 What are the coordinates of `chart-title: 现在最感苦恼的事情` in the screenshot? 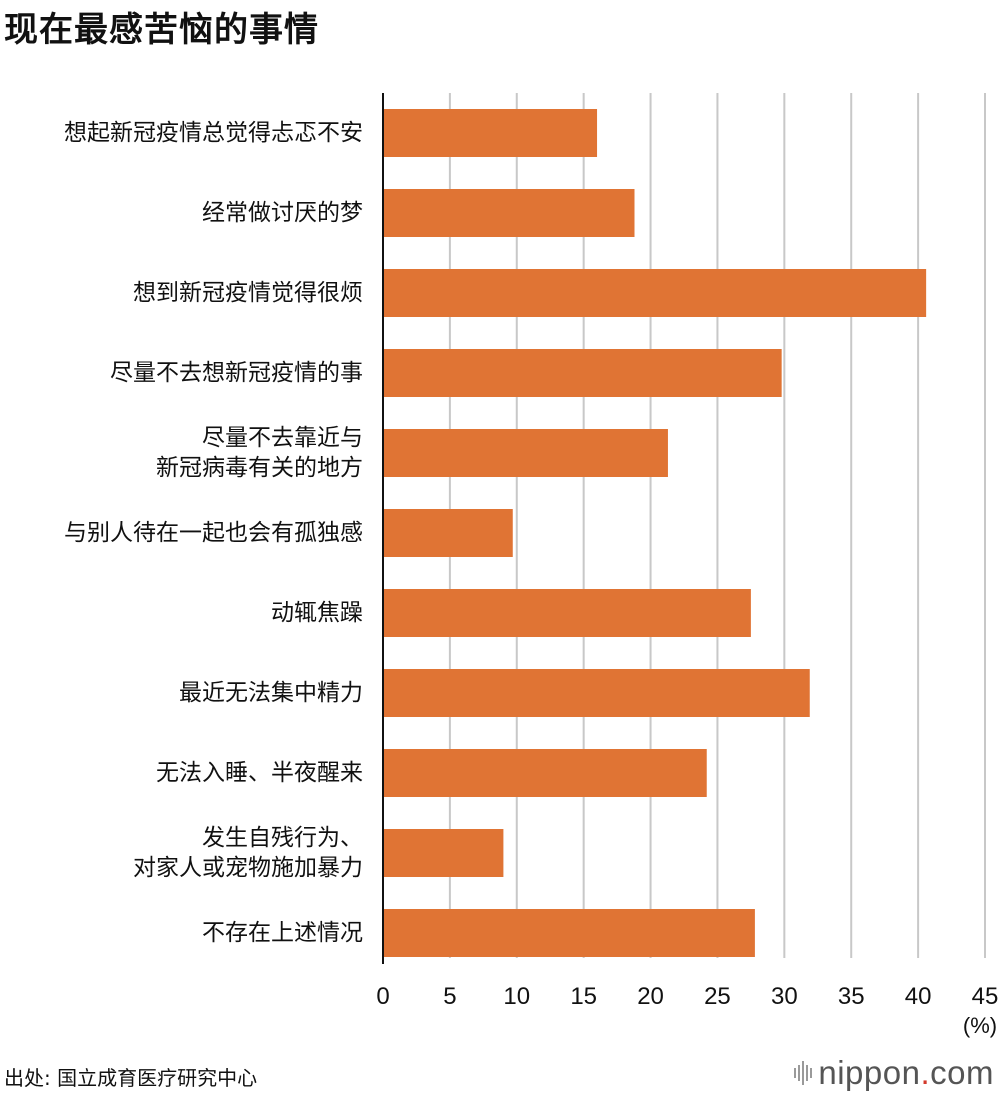 It's located at (161, 30).